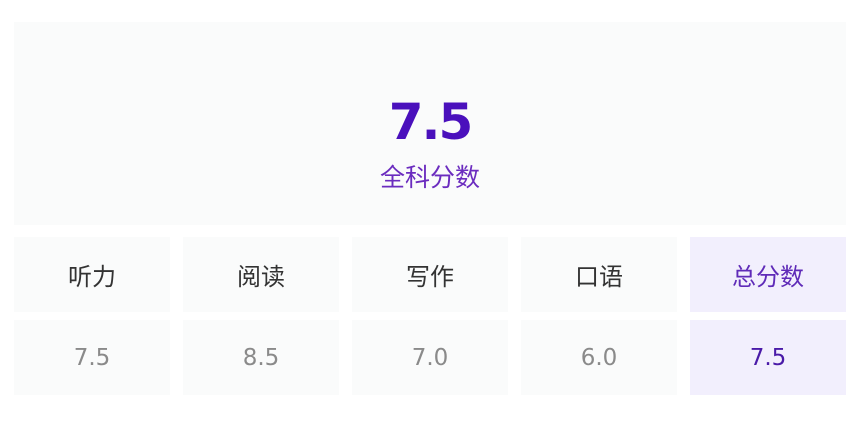 The image size is (866, 446). Describe the element at coordinates (261, 274) in the screenshot. I see `header-reading: 阅读` at that location.